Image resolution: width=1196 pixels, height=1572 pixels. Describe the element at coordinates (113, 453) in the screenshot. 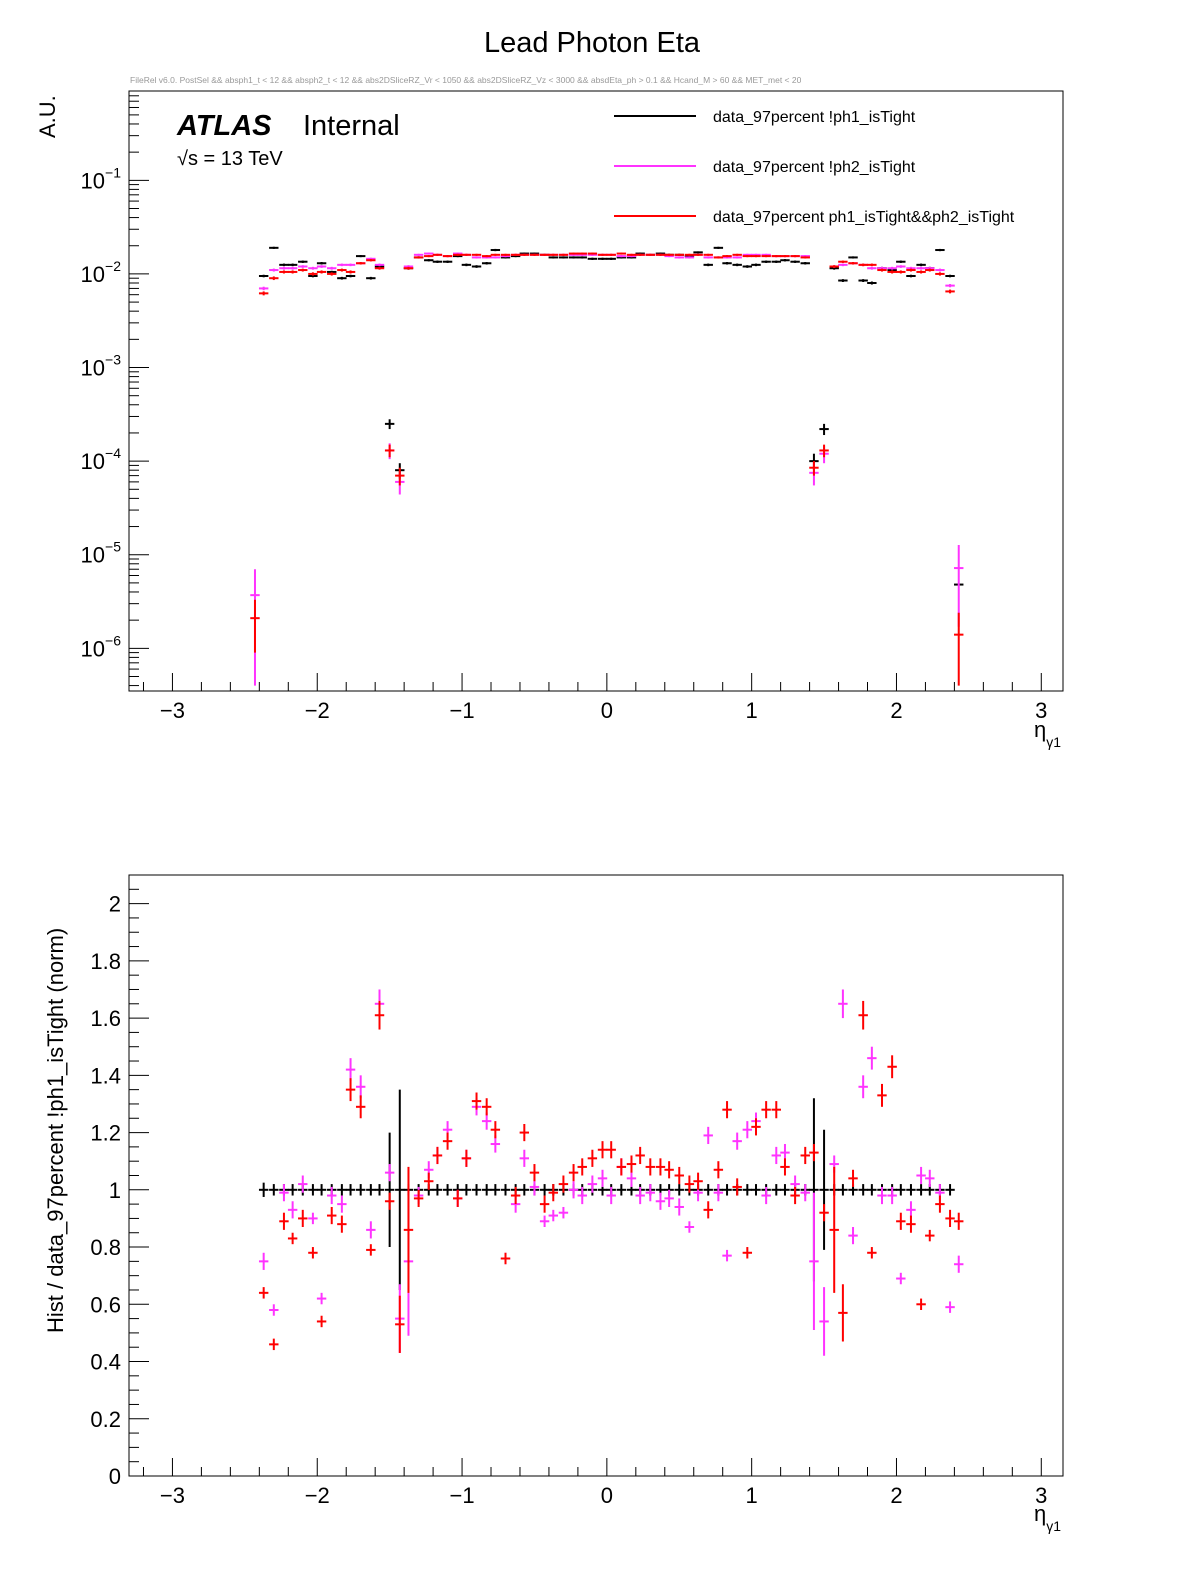

I see `y-tick-label-exponent: −4` at that location.